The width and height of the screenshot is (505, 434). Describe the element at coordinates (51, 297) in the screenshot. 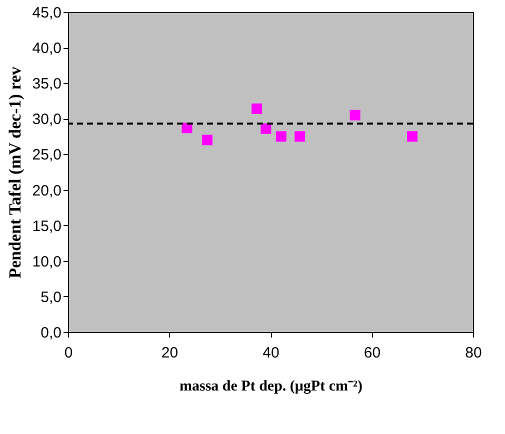

I see `y-tick-label: 5,0` at that location.